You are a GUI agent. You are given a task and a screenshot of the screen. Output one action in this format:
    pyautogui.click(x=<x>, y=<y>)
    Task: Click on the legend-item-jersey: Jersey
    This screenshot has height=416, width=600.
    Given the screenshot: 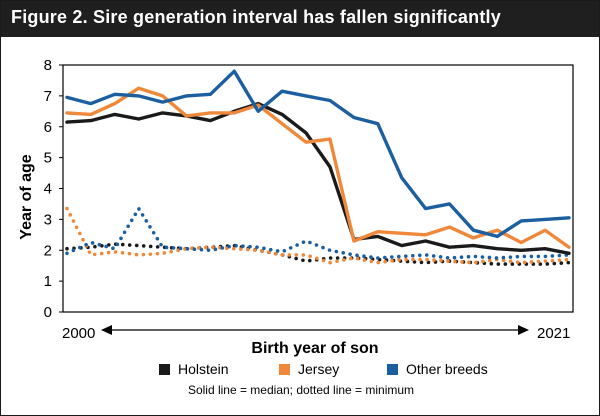 What is the action you would take?
    pyautogui.click(x=309, y=369)
    